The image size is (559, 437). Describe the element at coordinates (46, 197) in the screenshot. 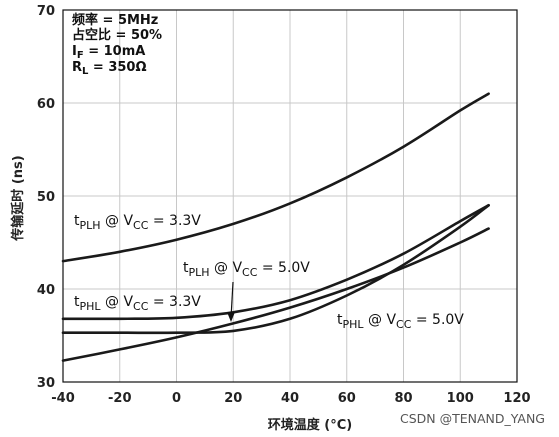

I see `y-tick-label: 50` at that location.